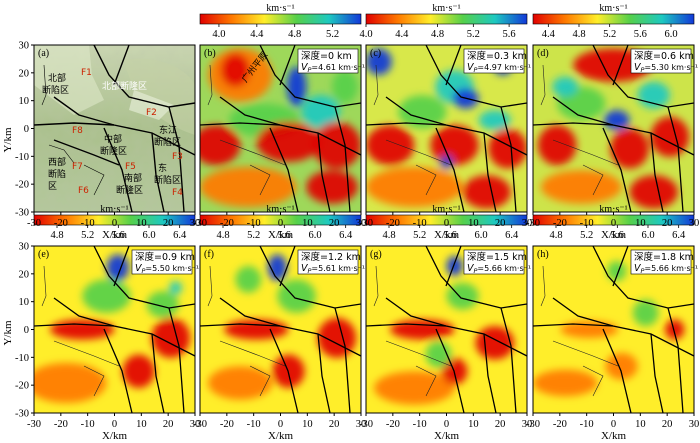 The width and height of the screenshot is (700, 443). I want to click on colorbar: km·s⁻¹ 4.8 5.2 5.6 6.0 6.4, so click(114, 222).